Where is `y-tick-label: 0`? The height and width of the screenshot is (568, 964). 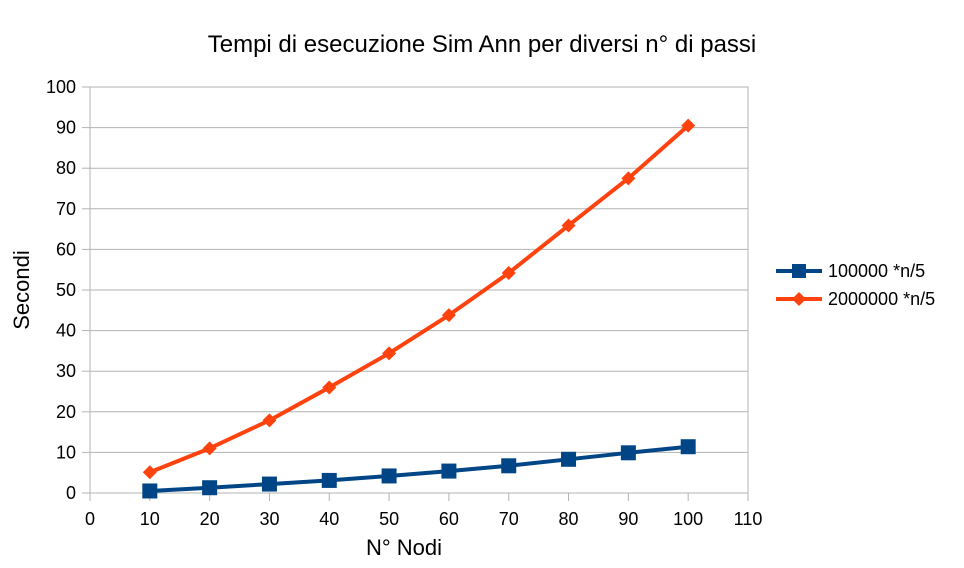 y-tick-label: 0 is located at coordinates (71, 493).